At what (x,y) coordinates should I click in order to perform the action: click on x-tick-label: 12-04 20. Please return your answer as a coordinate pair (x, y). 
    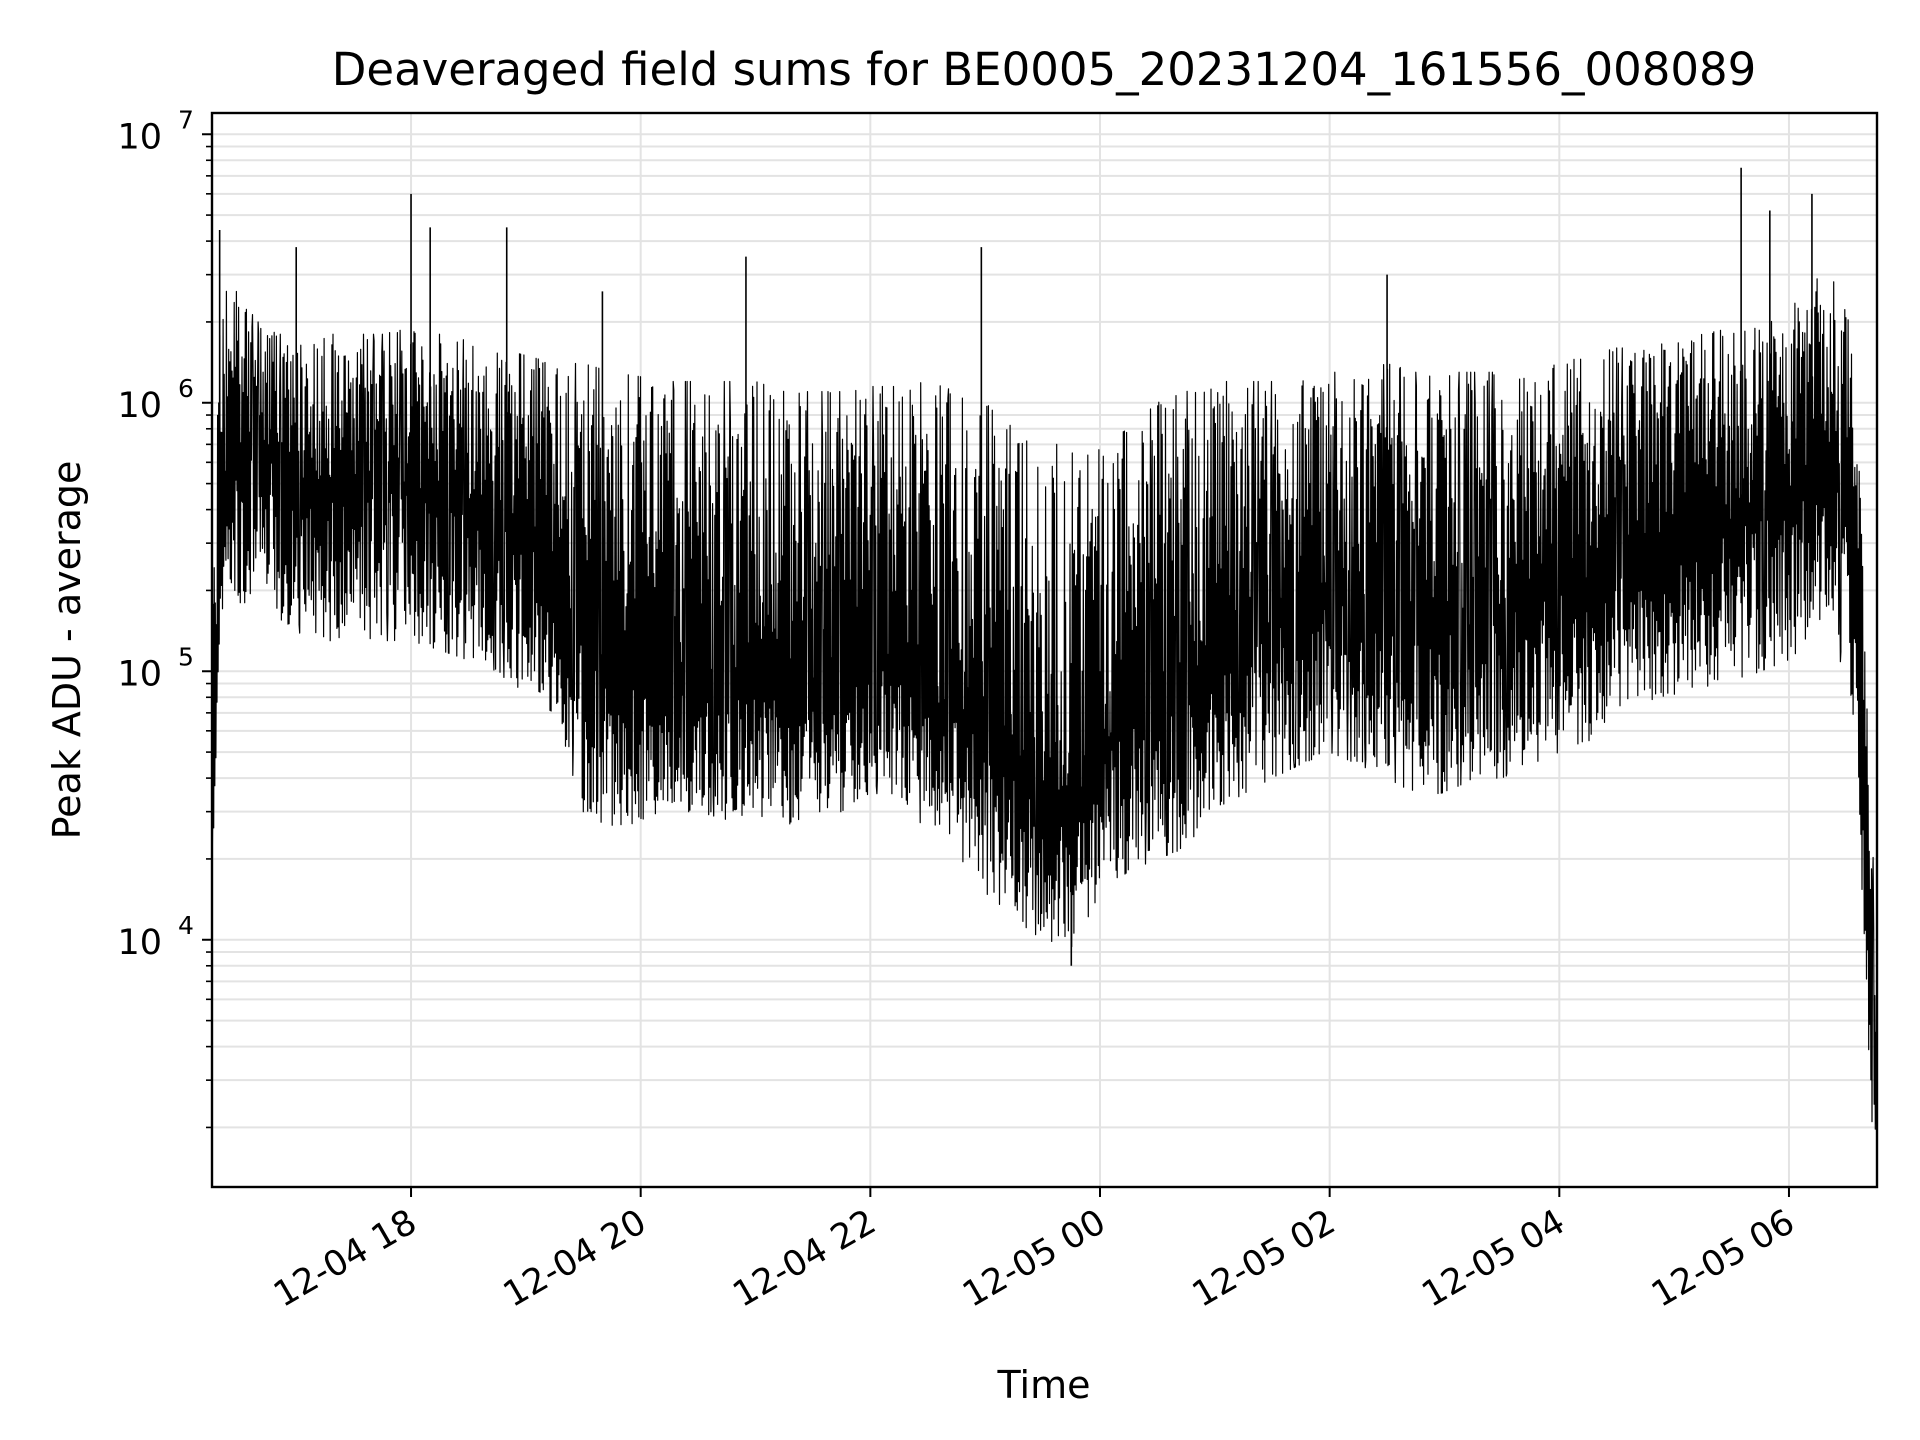
    Looking at the image, I should click on (575, 1258).